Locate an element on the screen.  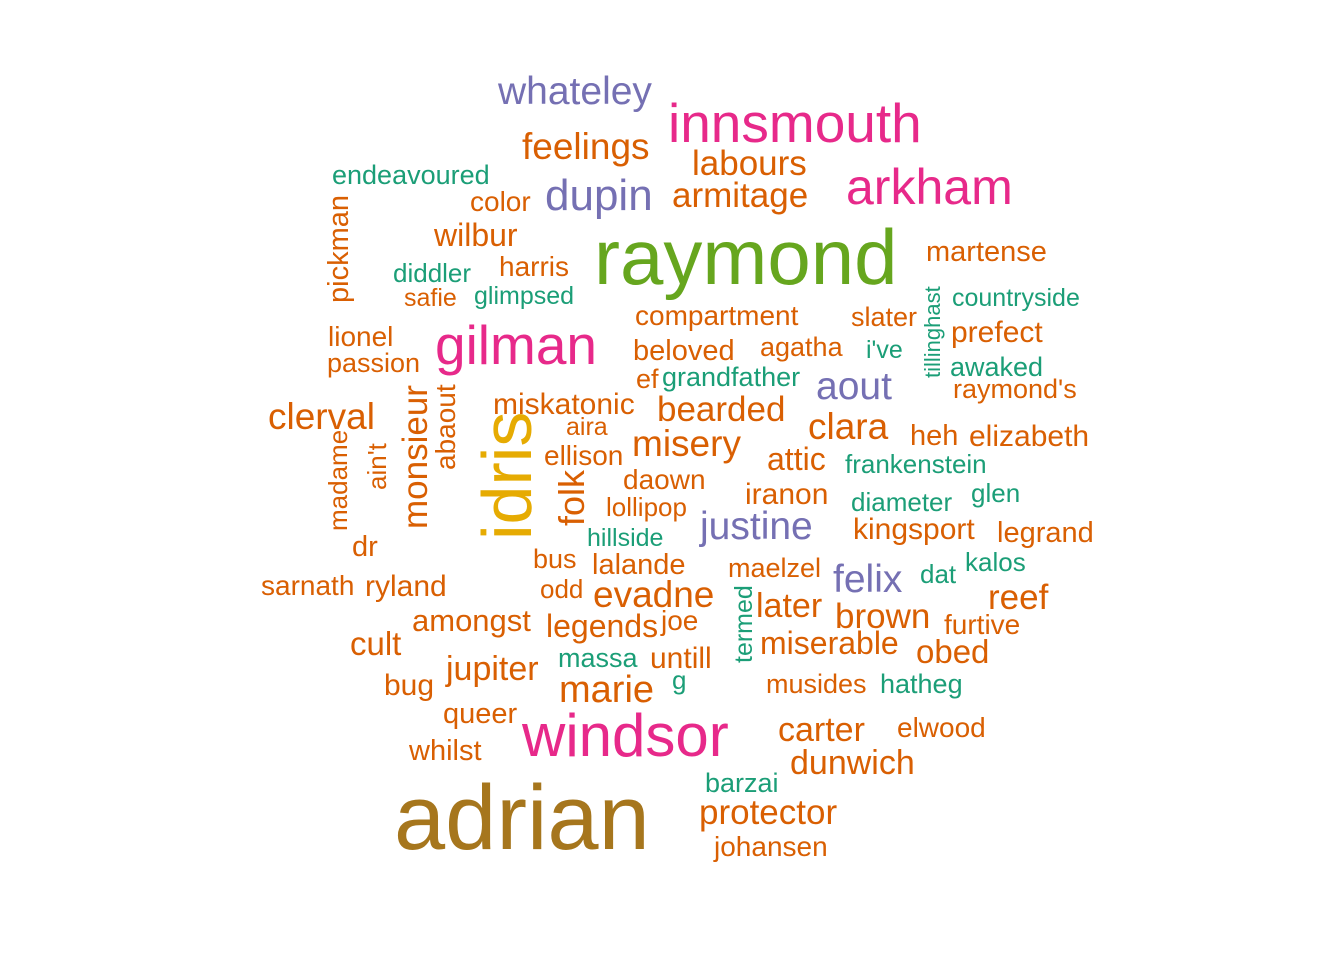
word-reef: reef is located at coordinates (1018, 597).